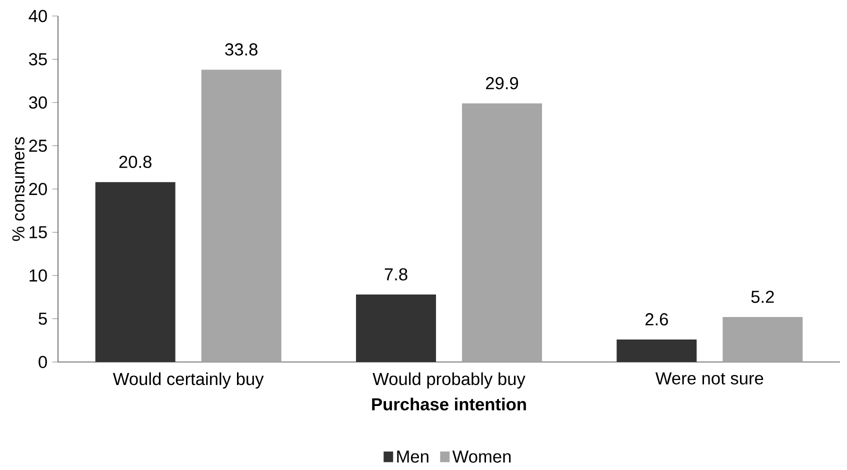 The image size is (847, 470). Describe the element at coordinates (37, 16) in the screenshot. I see `y-tick-label: 40` at that location.